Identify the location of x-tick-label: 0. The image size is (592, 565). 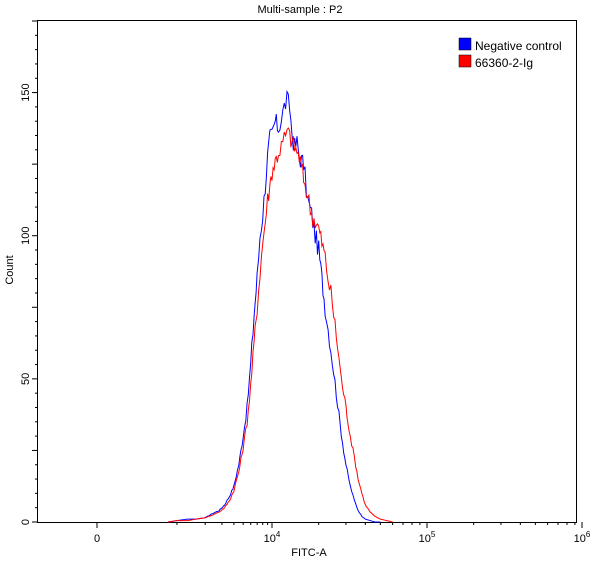
(97, 539).